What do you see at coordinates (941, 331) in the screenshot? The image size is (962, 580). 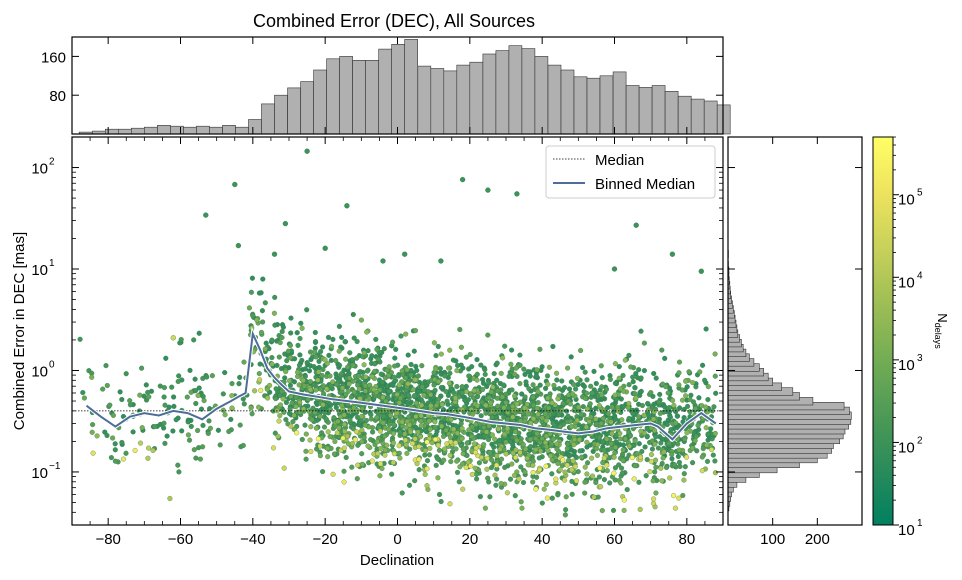 I see `colorbar-label: Ndelays` at bounding box center [941, 331].